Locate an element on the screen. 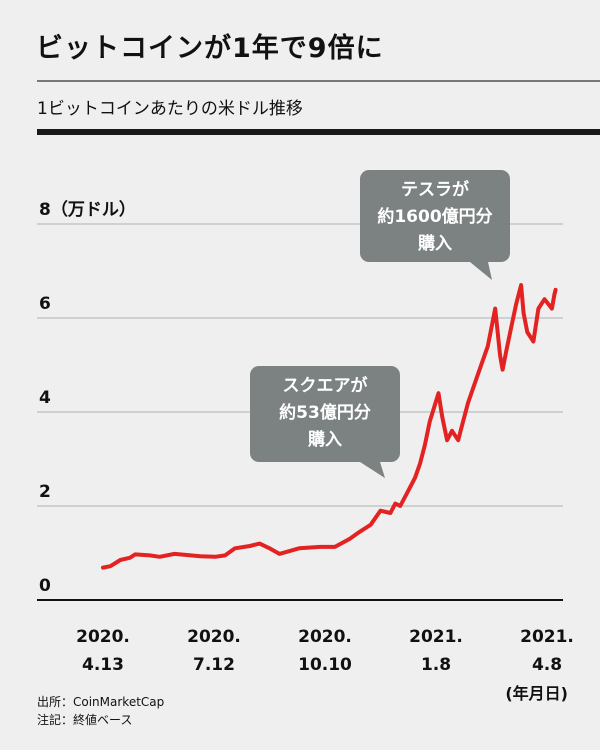 This screenshot has width=600, height=750. callout-text: 約53億円分 is located at coordinates (325, 412).